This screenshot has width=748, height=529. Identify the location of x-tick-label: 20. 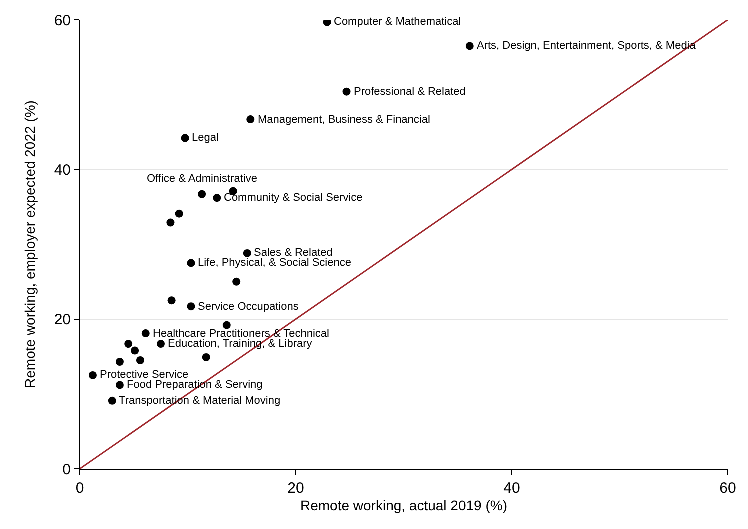
(296, 488).